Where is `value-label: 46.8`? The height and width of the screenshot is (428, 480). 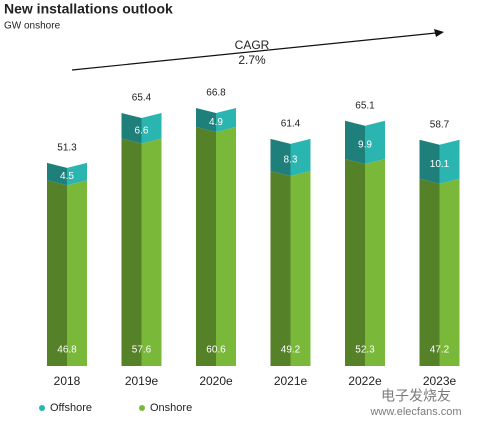 value-label: 46.8 is located at coordinates (67, 350).